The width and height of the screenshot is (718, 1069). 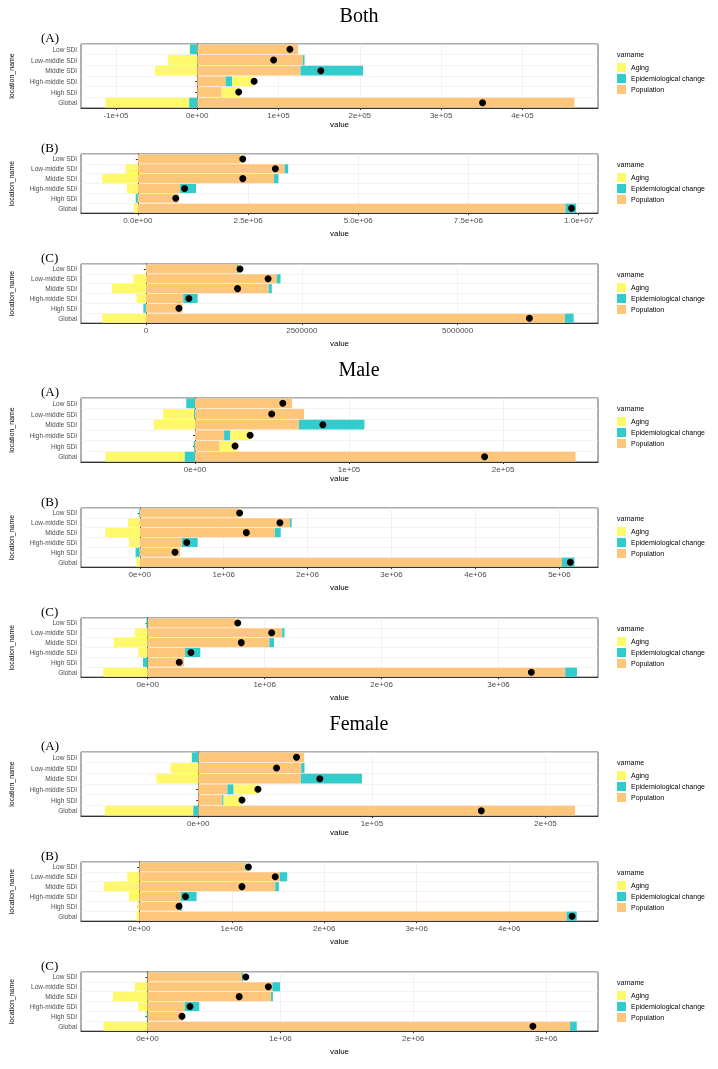 I want to click on chart-subtitle: Female, so click(x=359, y=723).